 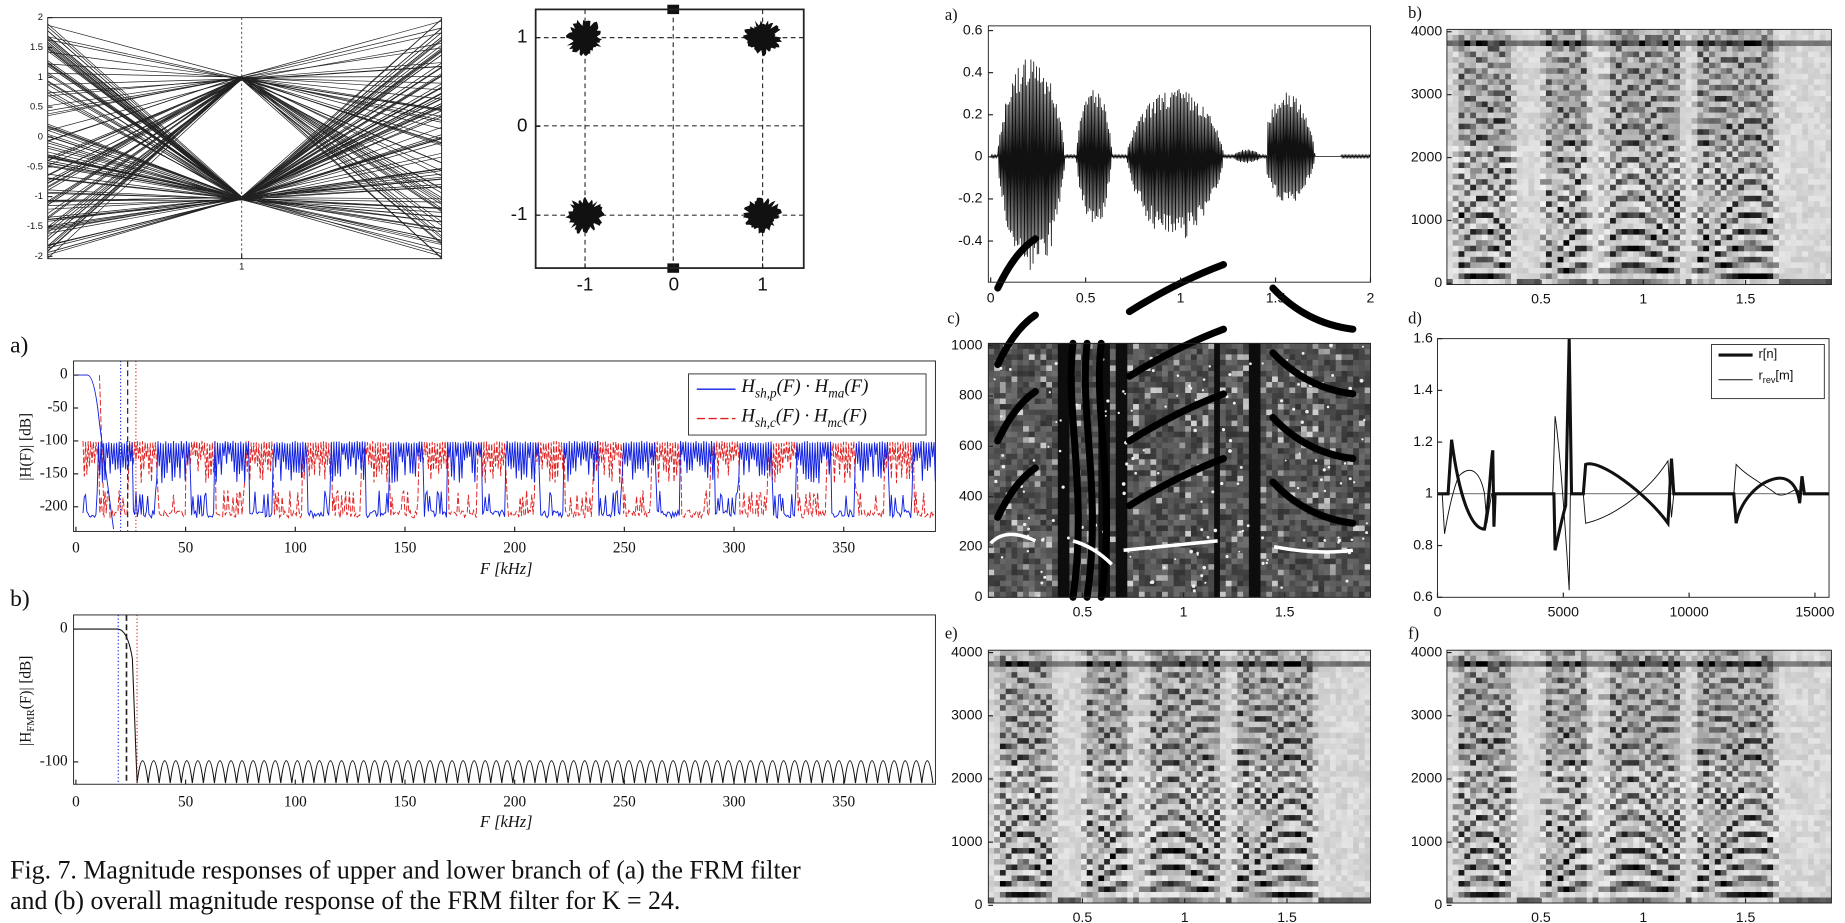 I want to click on waveform, so click(x=1181, y=164).